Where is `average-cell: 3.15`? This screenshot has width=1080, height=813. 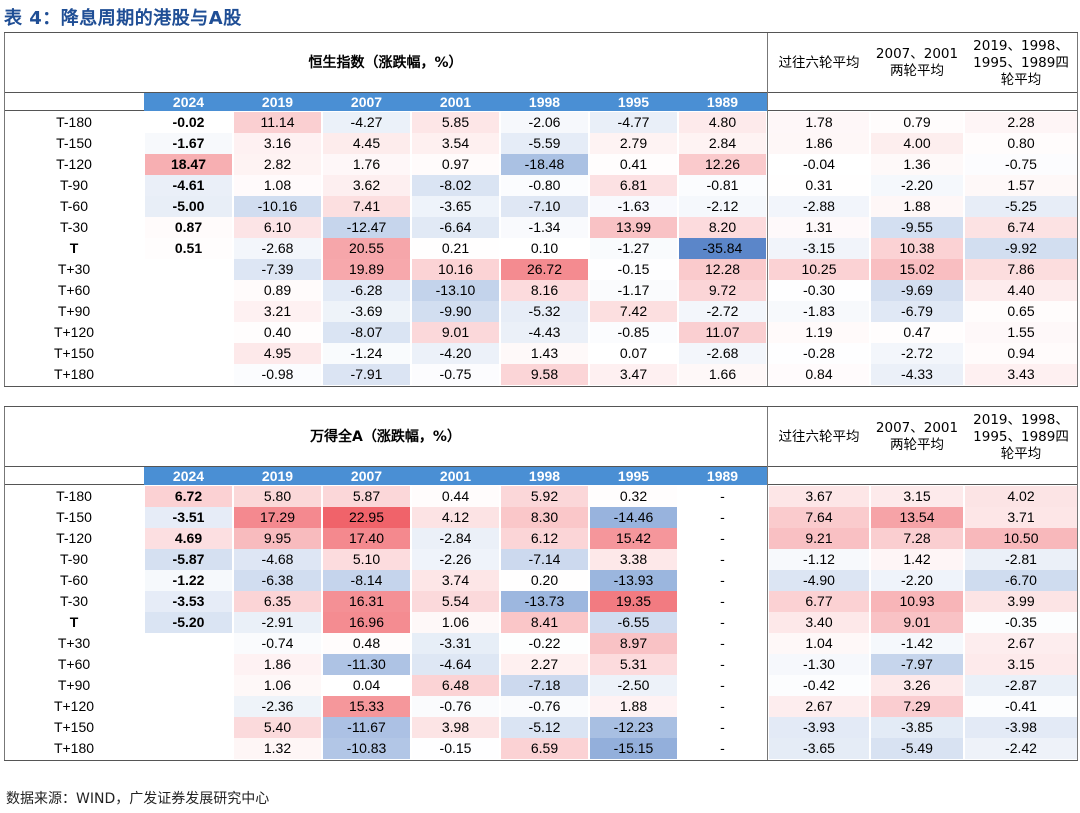
average-cell: 3.15 is located at coordinates (1021, 664).